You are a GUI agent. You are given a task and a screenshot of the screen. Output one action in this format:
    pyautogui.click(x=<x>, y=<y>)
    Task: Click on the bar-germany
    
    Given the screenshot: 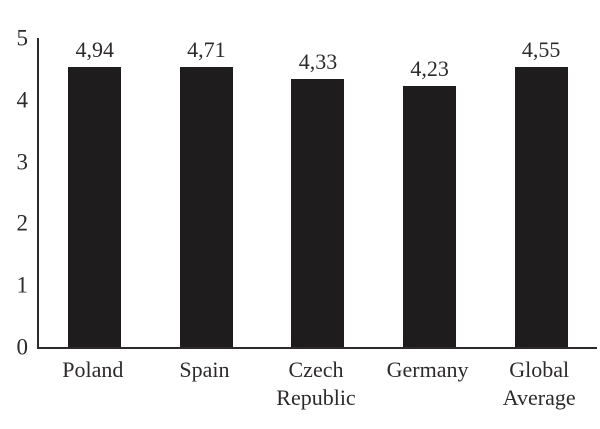 What is the action you would take?
    pyautogui.click(x=430, y=216)
    